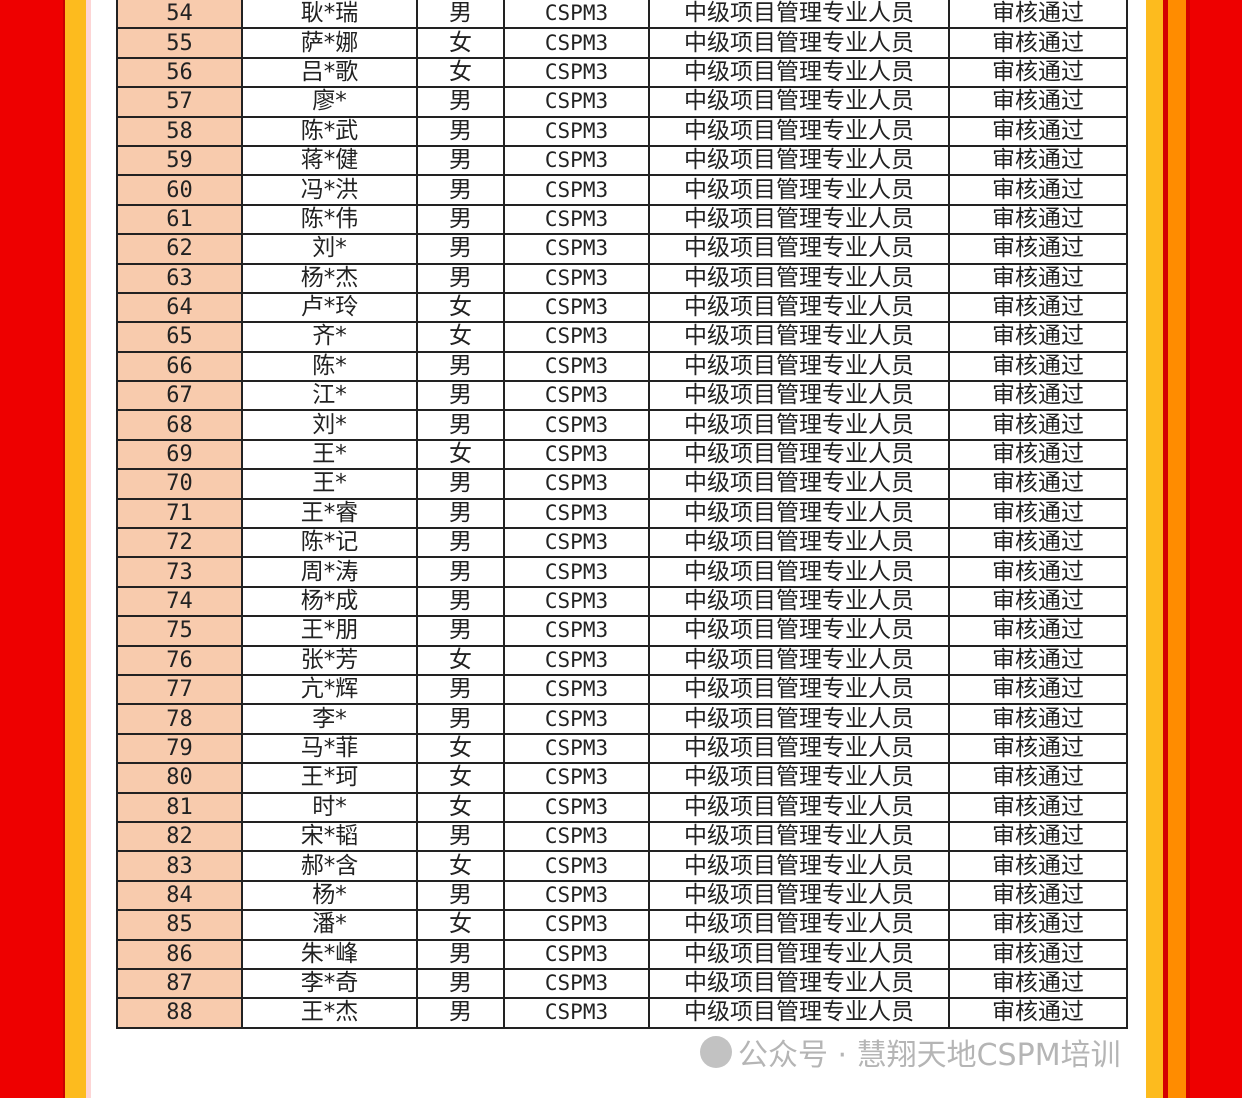 The image size is (1242, 1098). What do you see at coordinates (179, 778) in the screenshot?
I see `row-number: 80` at bounding box center [179, 778].